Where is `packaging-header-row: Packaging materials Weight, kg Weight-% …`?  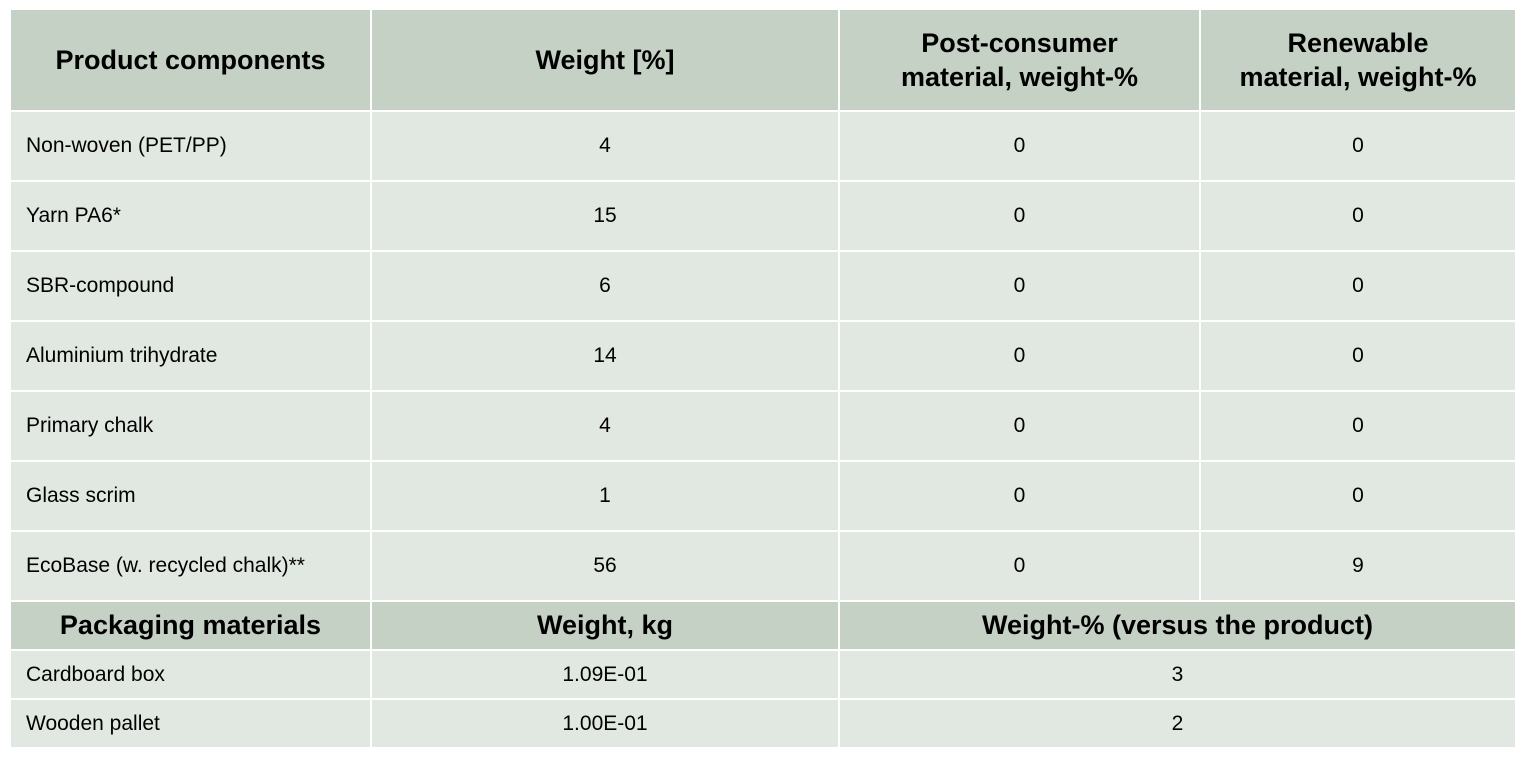 packaging-header-row: Packaging materials Weight, kg Weight-% … is located at coordinates (763, 625).